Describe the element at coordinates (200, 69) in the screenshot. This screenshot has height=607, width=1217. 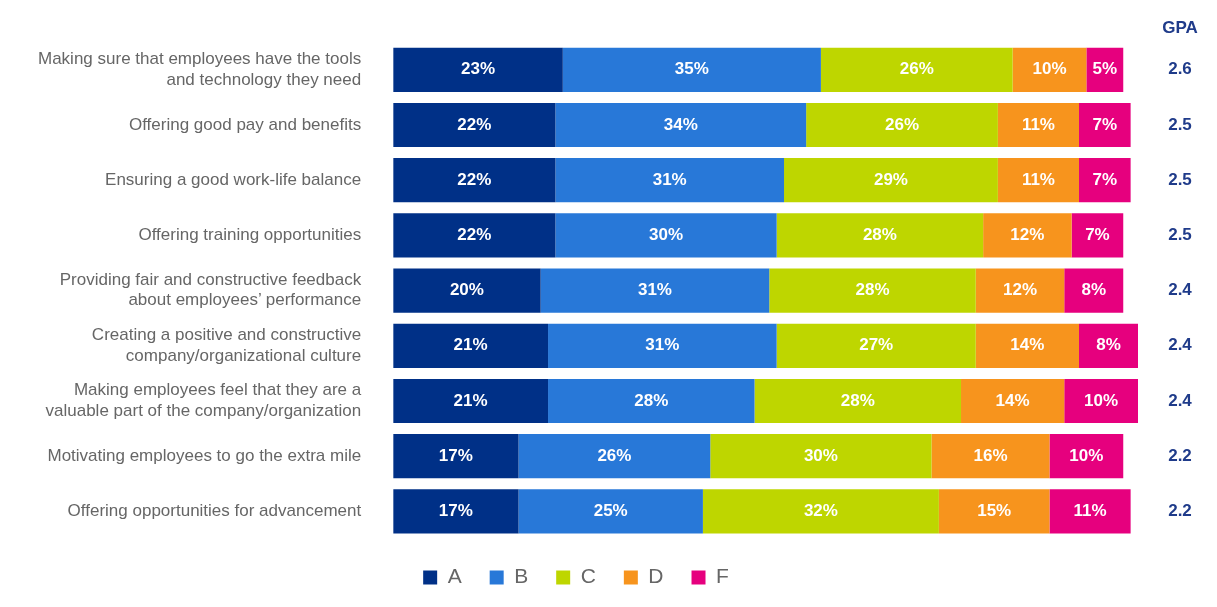
I see `y-tick-label: Making sure that employees have the tools and technology they need` at that location.